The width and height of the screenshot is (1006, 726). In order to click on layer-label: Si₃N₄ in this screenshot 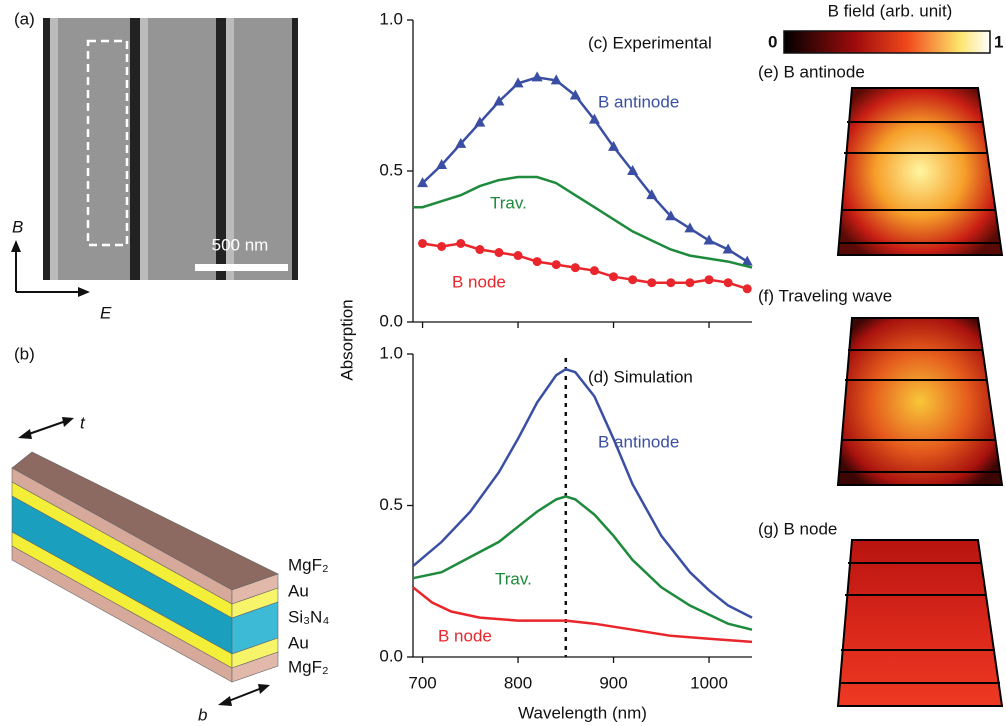, I will do `click(308, 616)`.